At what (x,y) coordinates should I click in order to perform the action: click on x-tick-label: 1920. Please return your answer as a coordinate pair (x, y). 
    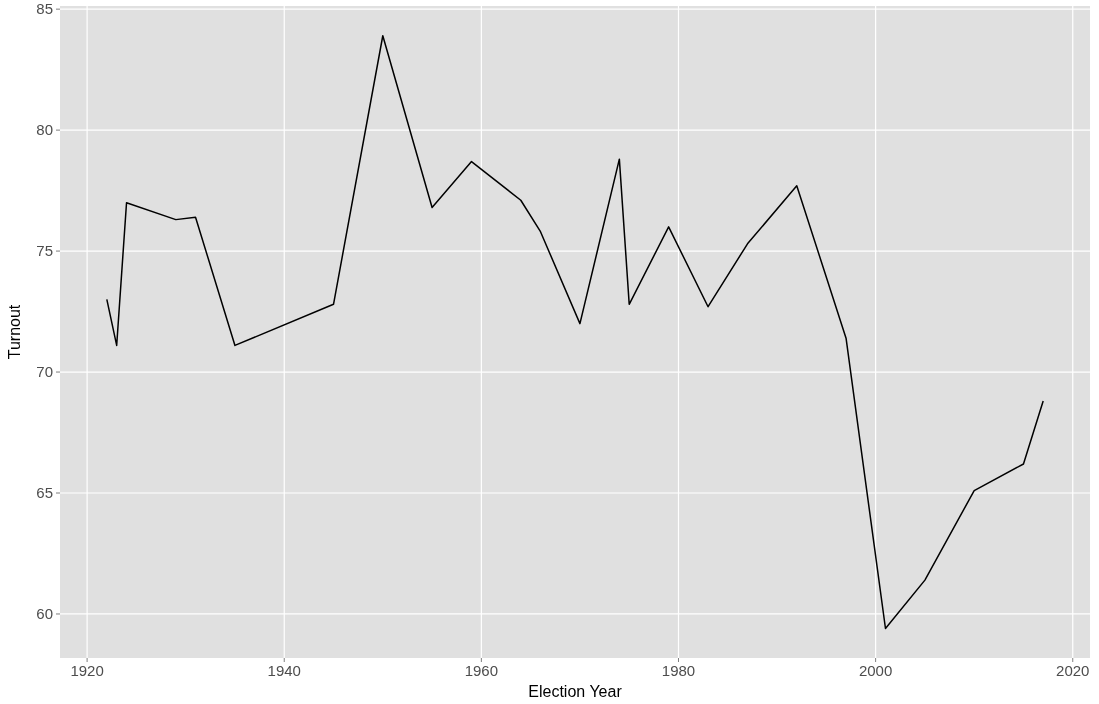
    Looking at the image, I should click on (87, 670).